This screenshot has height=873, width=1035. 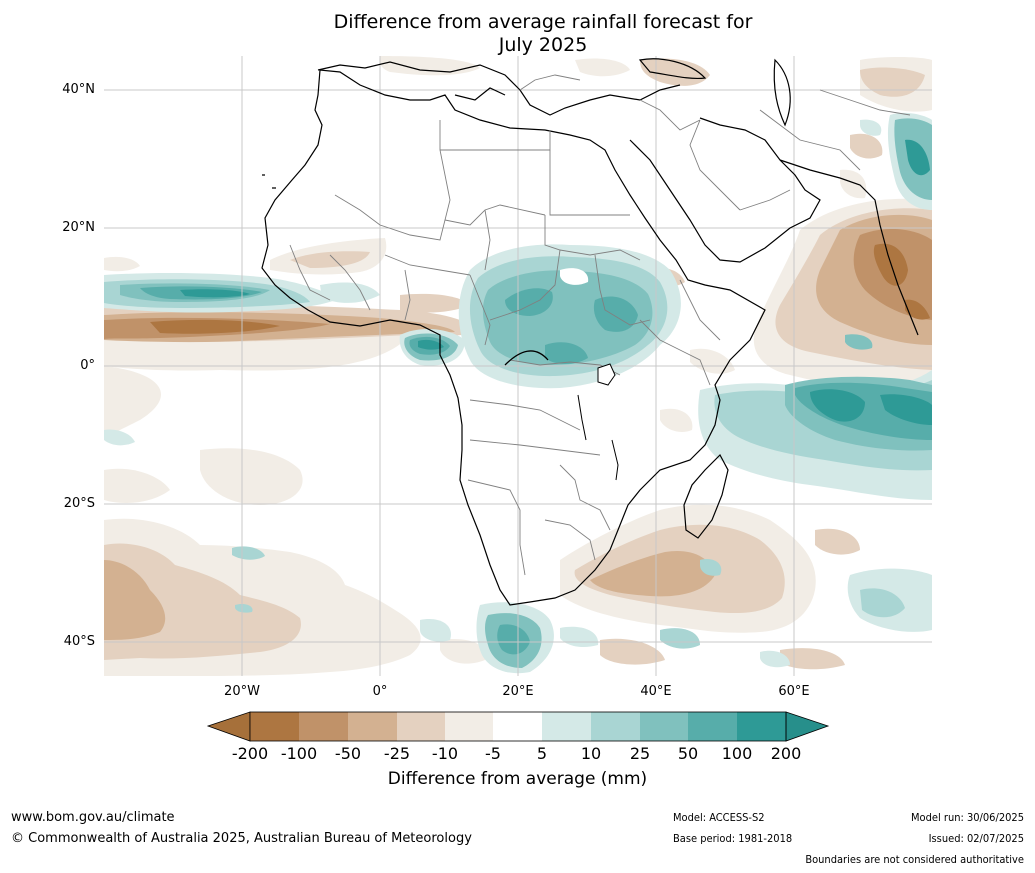 What do you see at coordinates (706, 496) in the screenshot?
I see `madagascar-coastline` at bounding box center [706, 496].